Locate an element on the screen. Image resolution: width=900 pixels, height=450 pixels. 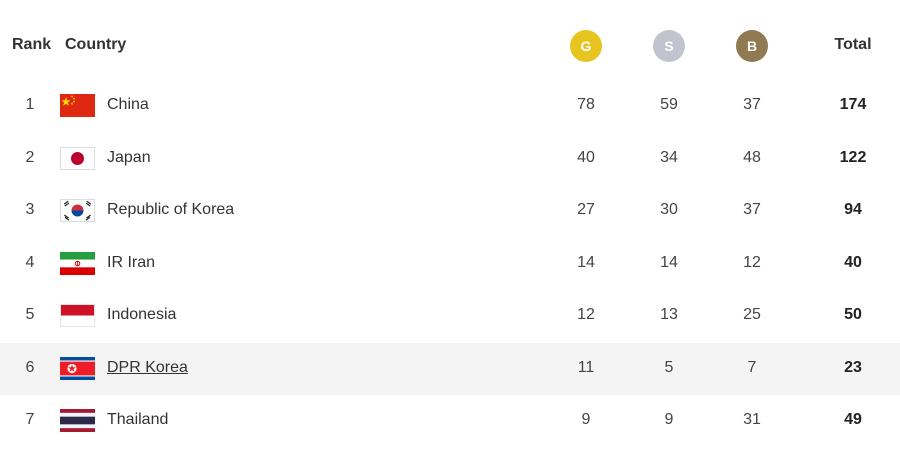
silver-medal-icon: S is located at coordinates (669, 46).